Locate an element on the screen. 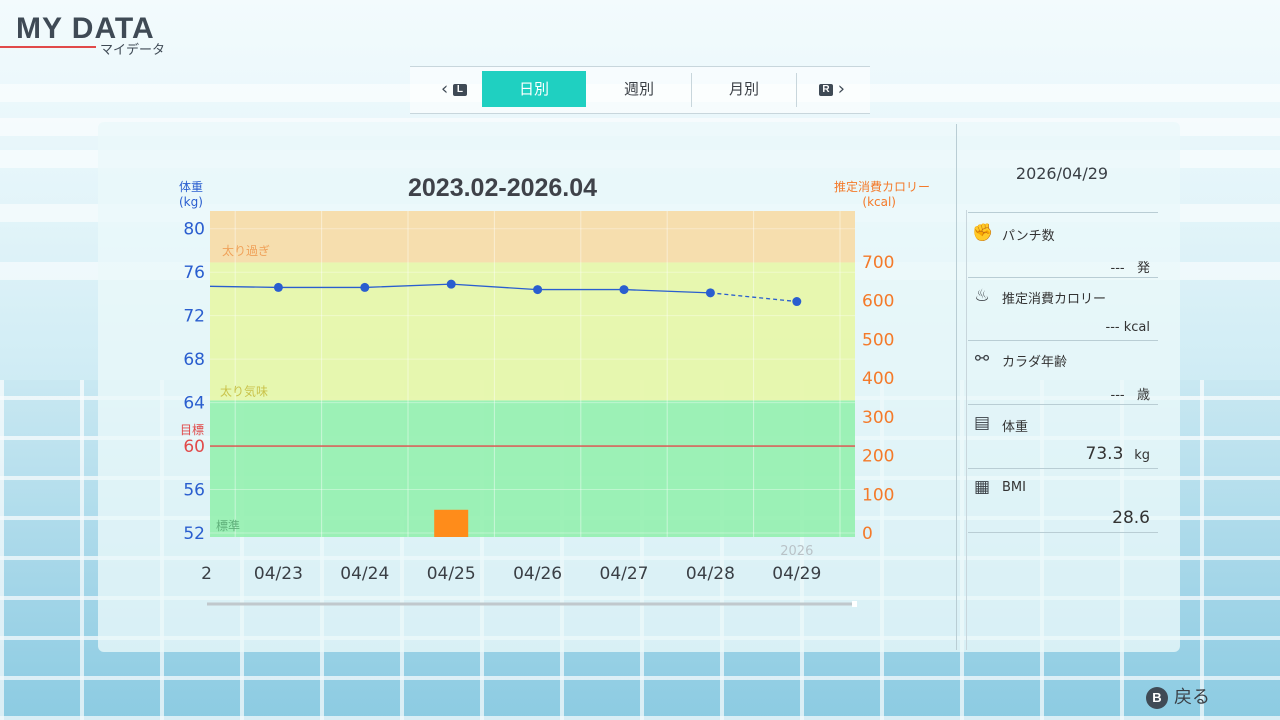 The image size is (1280, 720). left-axis-tick: 72 is located at coordinates (194, 317).